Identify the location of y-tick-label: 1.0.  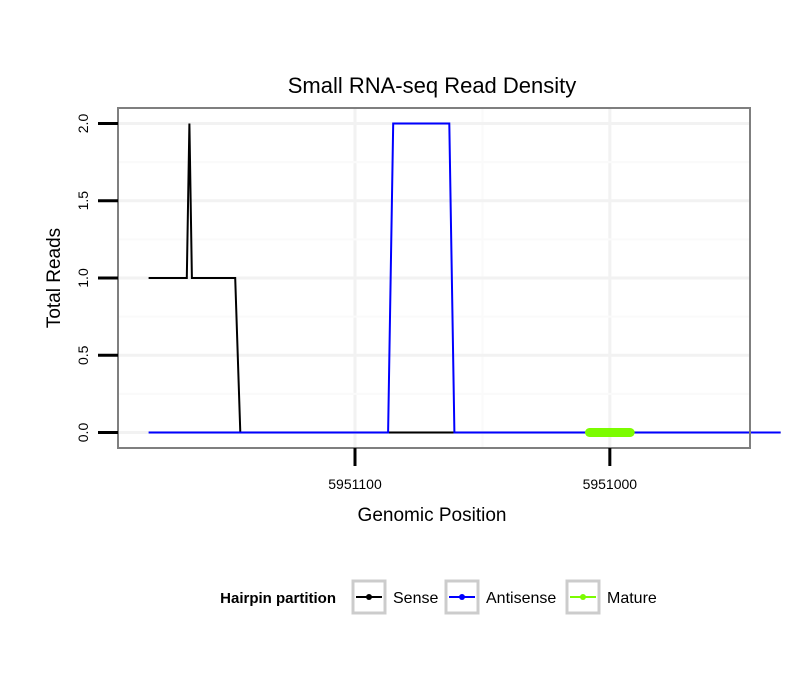
(83, 278).